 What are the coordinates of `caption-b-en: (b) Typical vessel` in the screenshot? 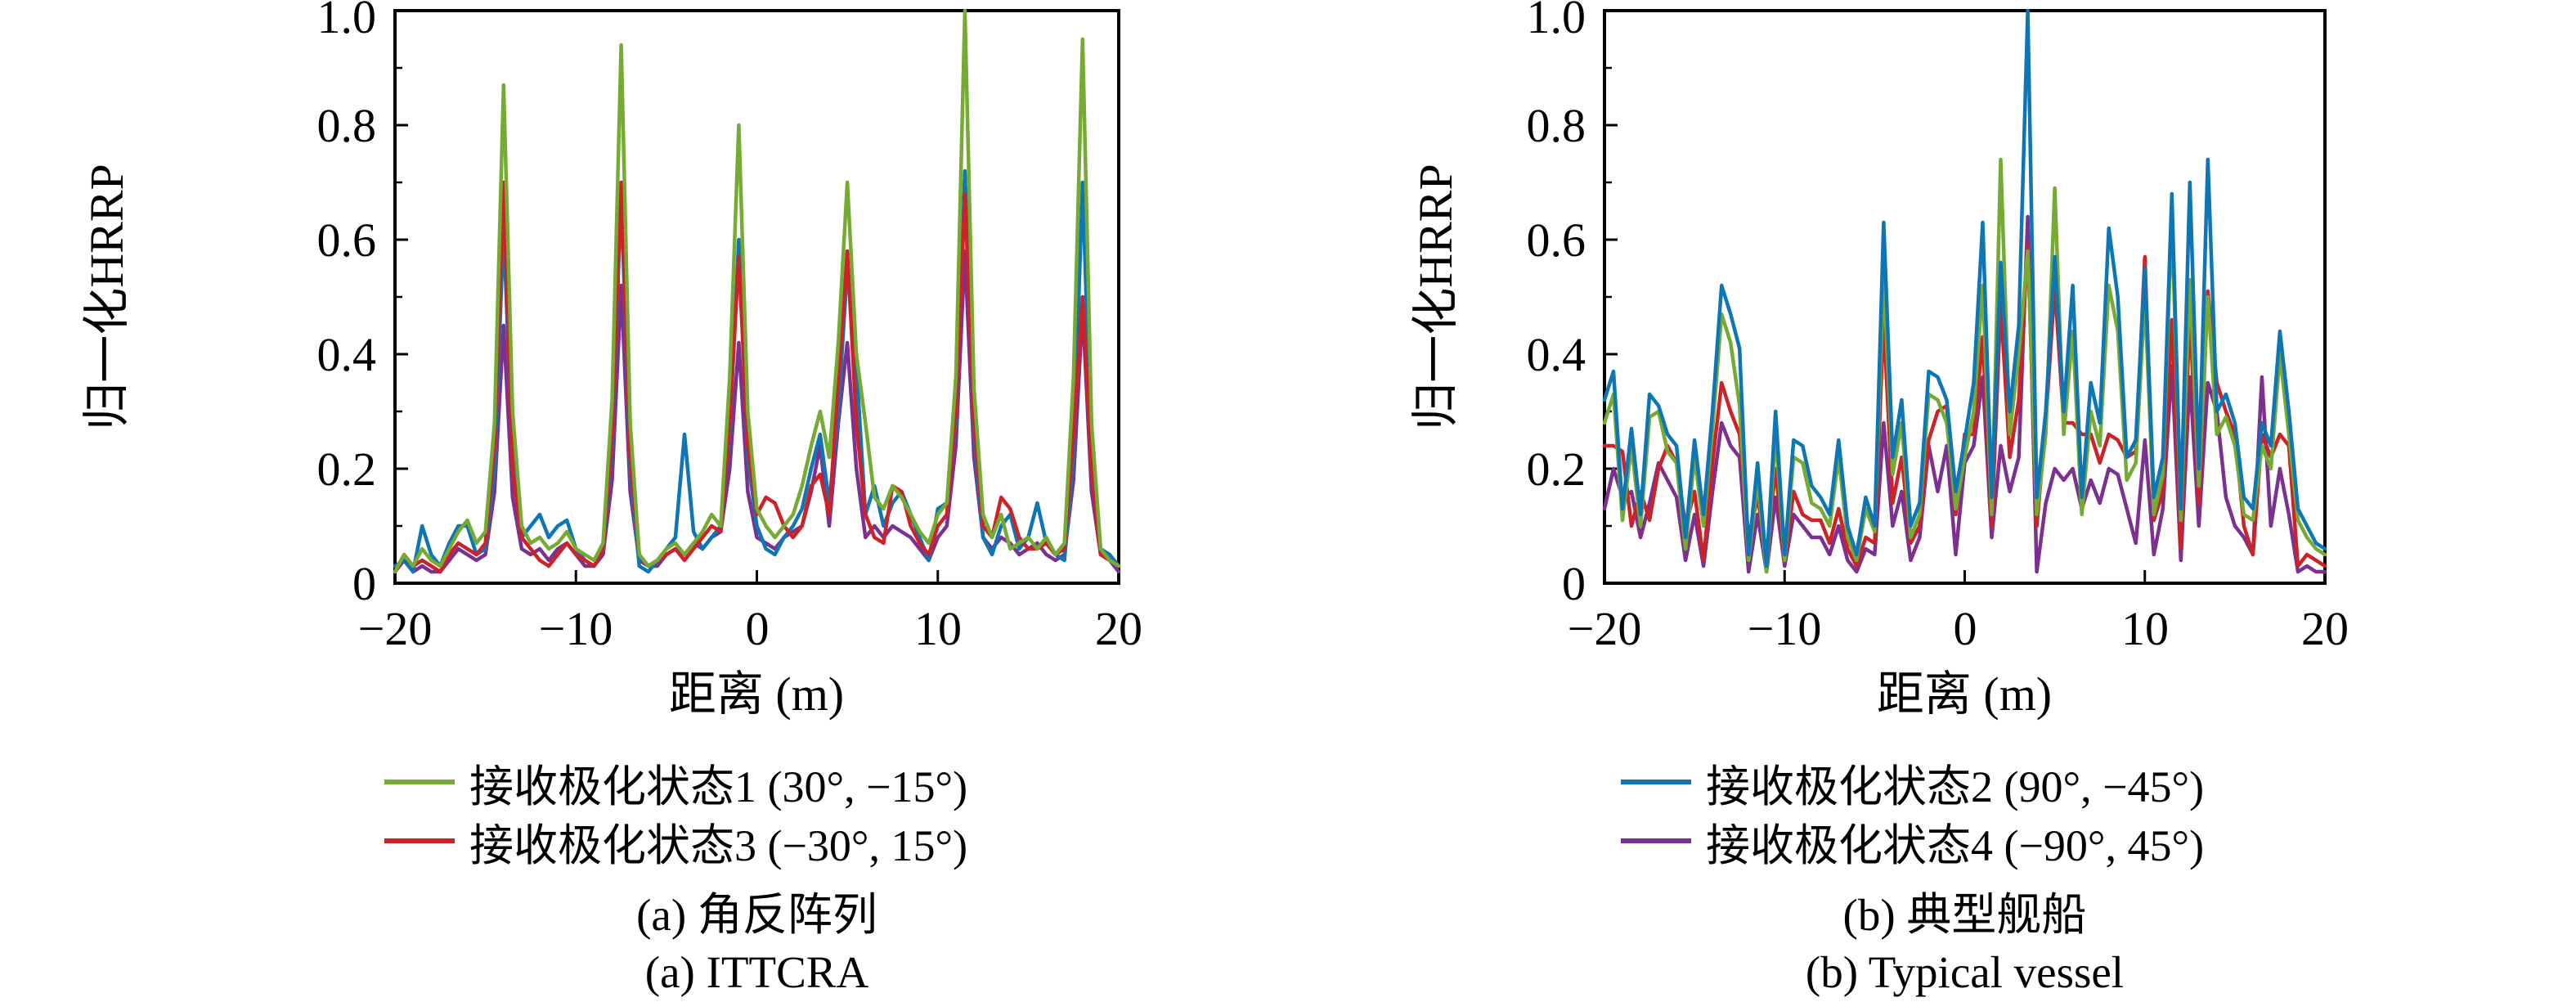 It's located at (1965, 972).